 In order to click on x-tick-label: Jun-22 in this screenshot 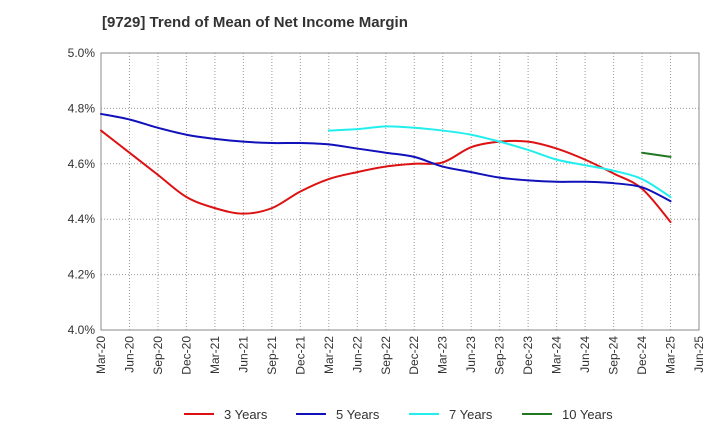, I will do `click(357, 354)`.